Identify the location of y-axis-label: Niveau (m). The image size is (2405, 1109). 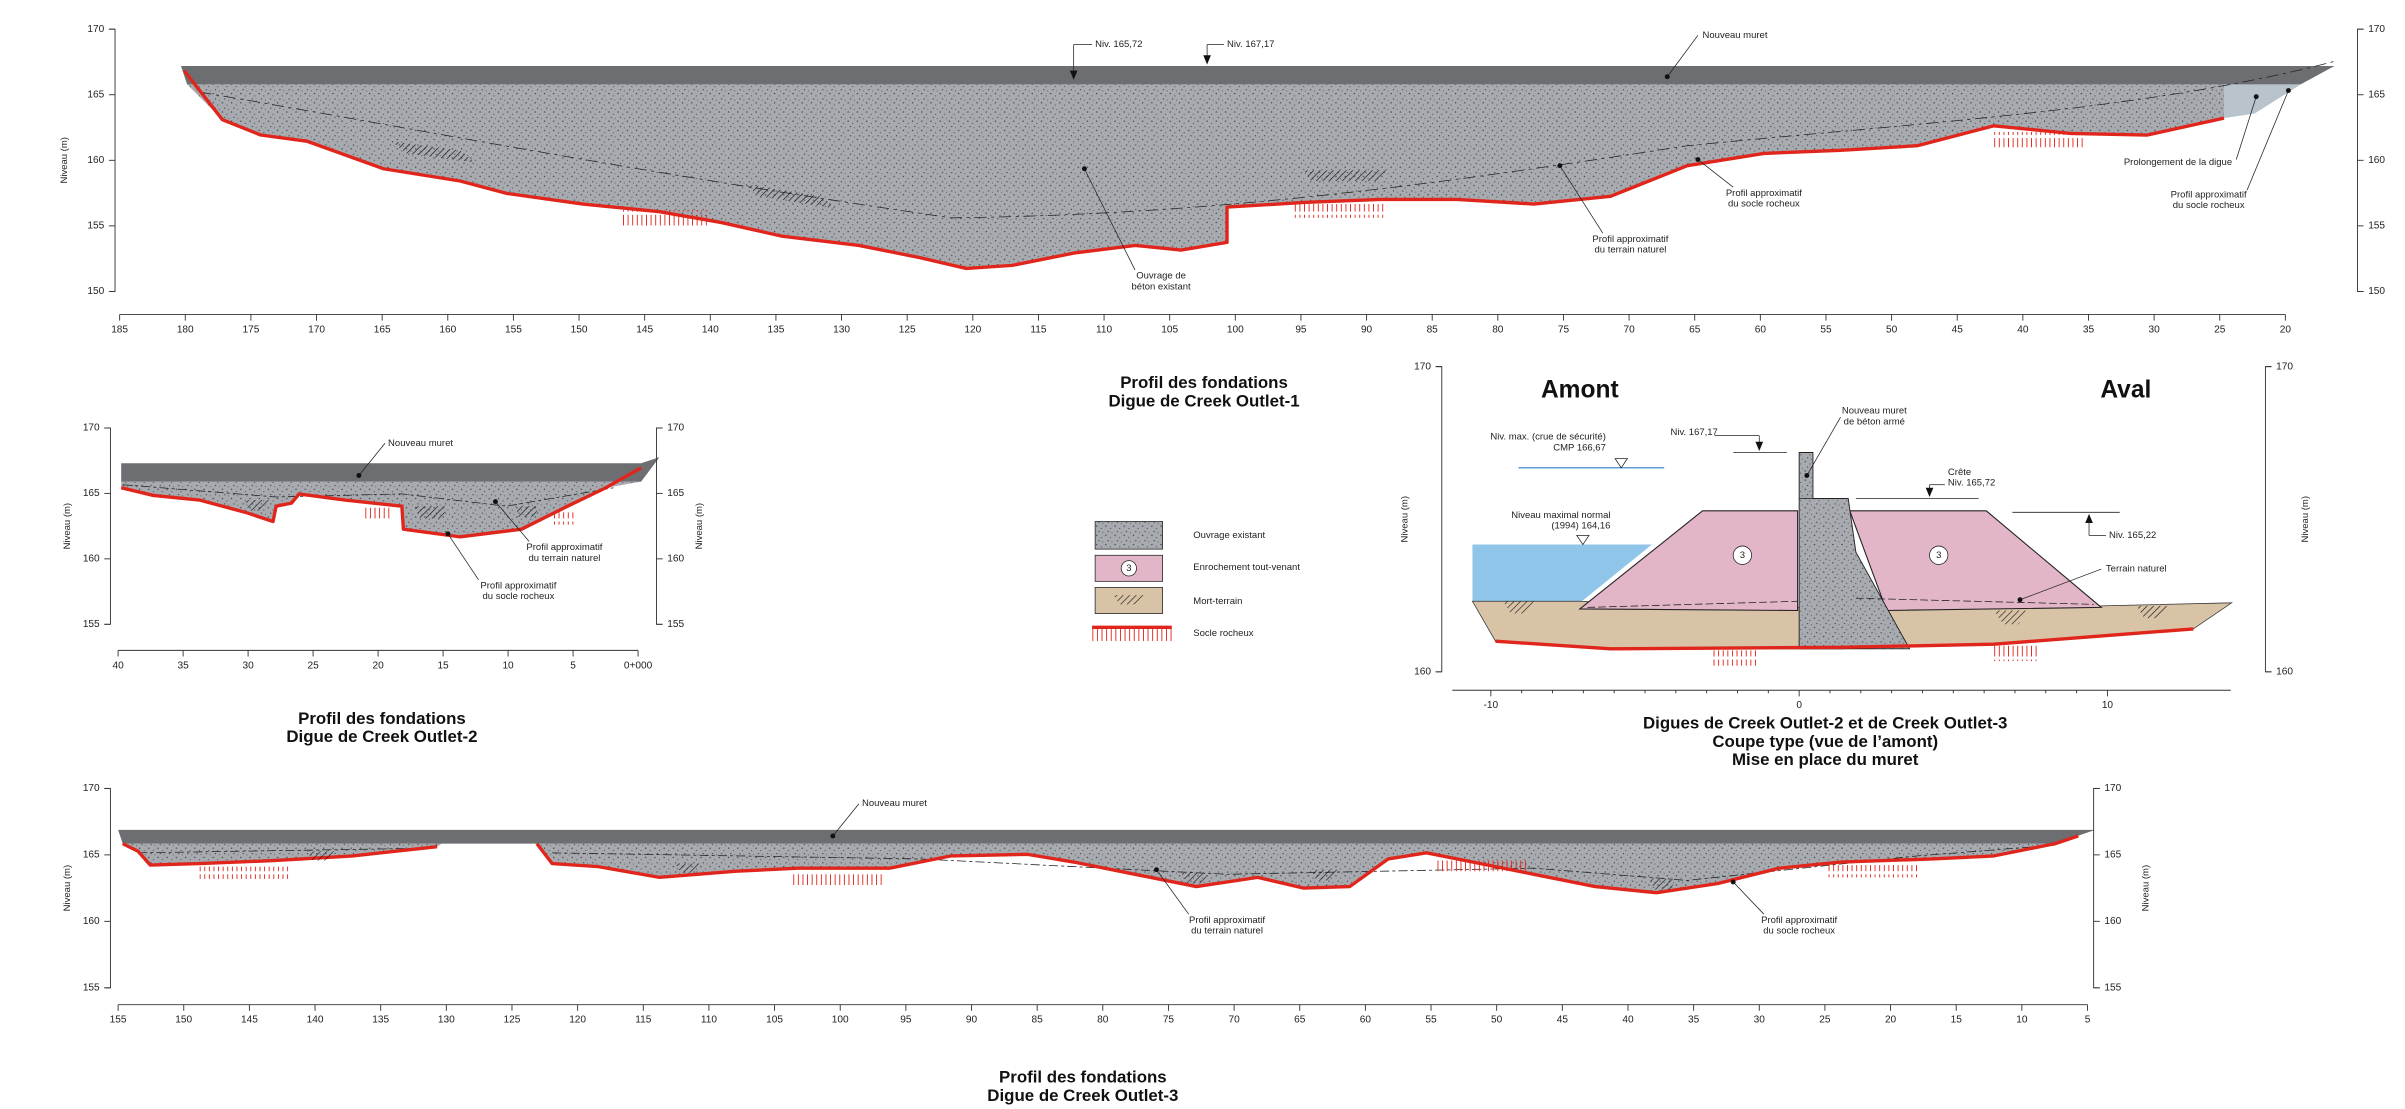
(64, 160).